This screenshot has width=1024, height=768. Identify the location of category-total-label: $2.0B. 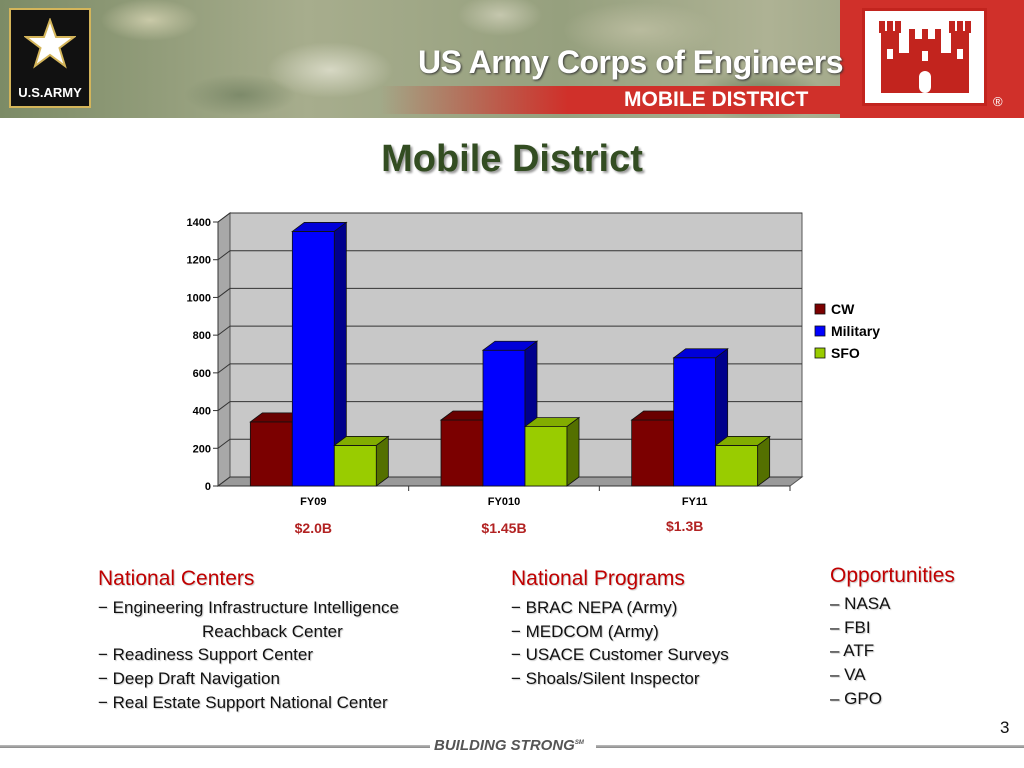
(313, 528).